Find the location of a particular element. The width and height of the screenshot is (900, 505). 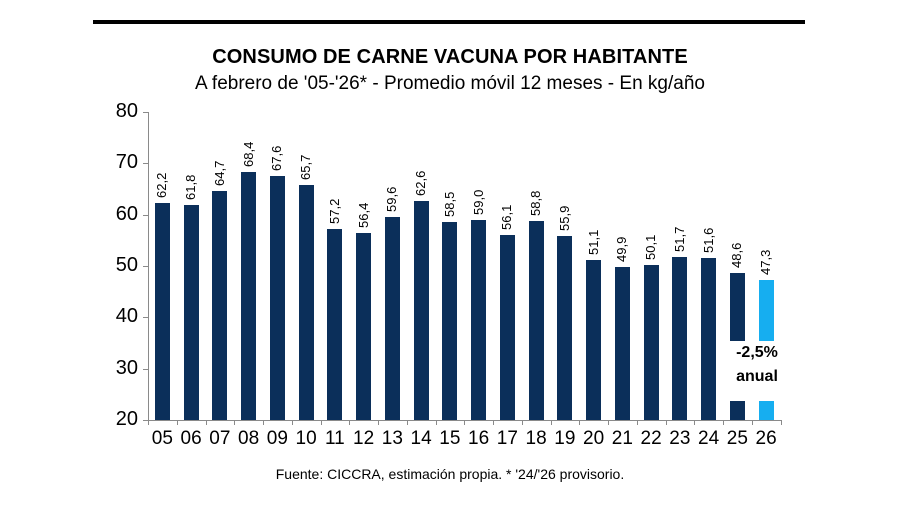

x-tick-label: 13 is located at coordinates (392, 438).